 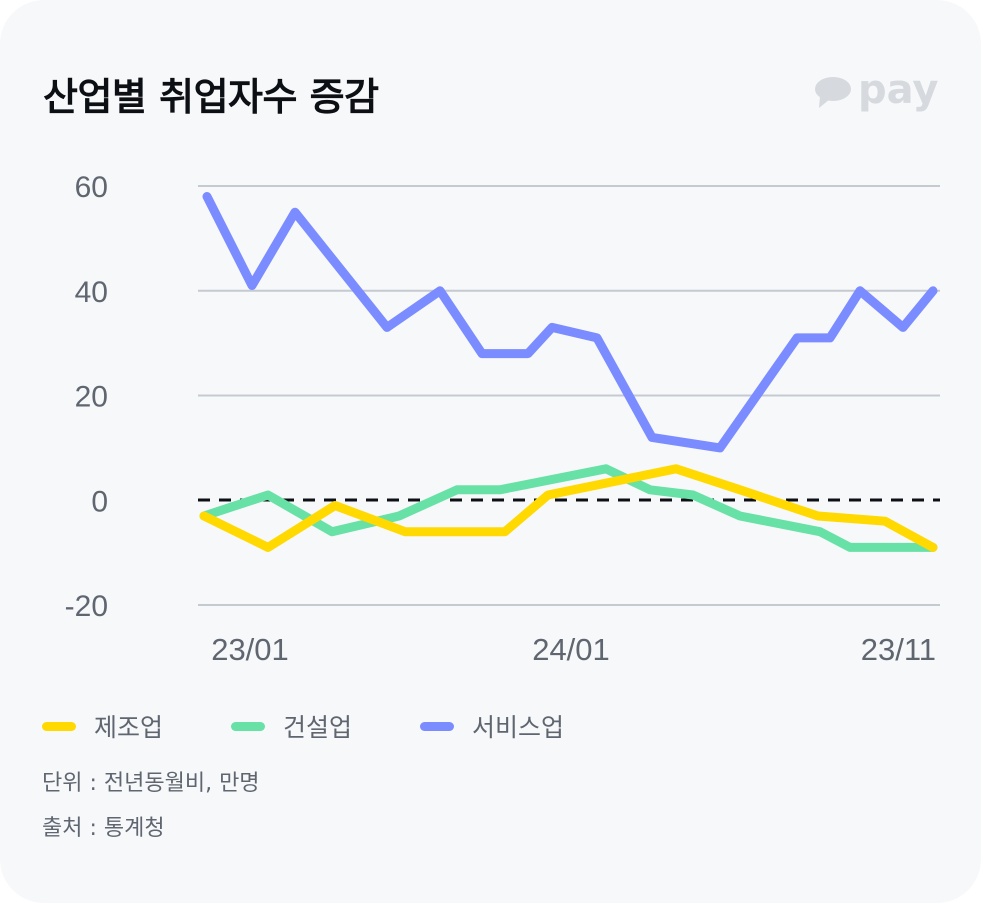 What do you see at coordinates (91, 187) in the screenshot?
I see `y-tick-label: 60` at bounding box center [91, 187].